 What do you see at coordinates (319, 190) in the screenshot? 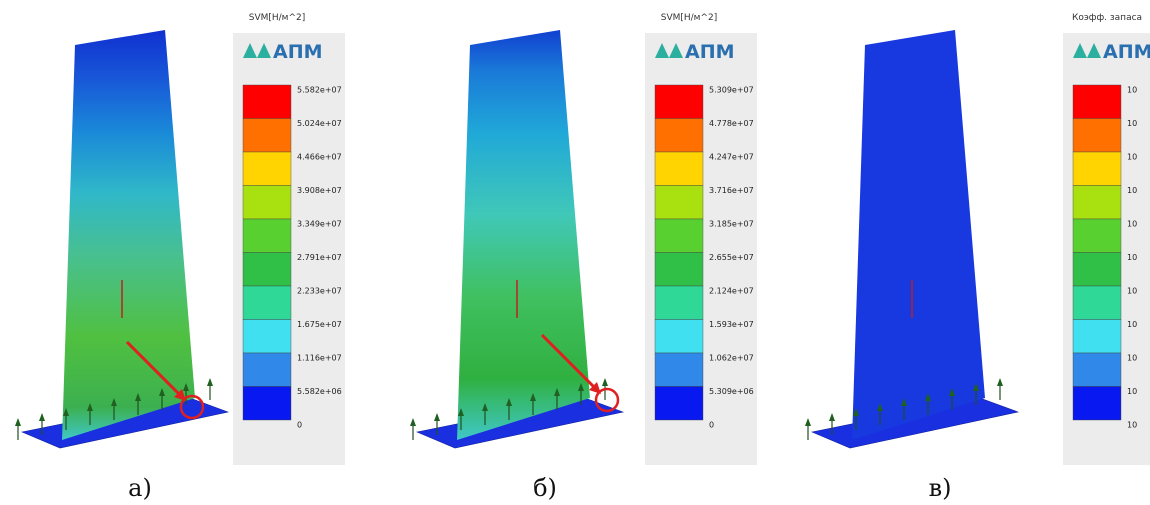
I see `scale-label: 3.908e+07` at bounding box center [319, 190].